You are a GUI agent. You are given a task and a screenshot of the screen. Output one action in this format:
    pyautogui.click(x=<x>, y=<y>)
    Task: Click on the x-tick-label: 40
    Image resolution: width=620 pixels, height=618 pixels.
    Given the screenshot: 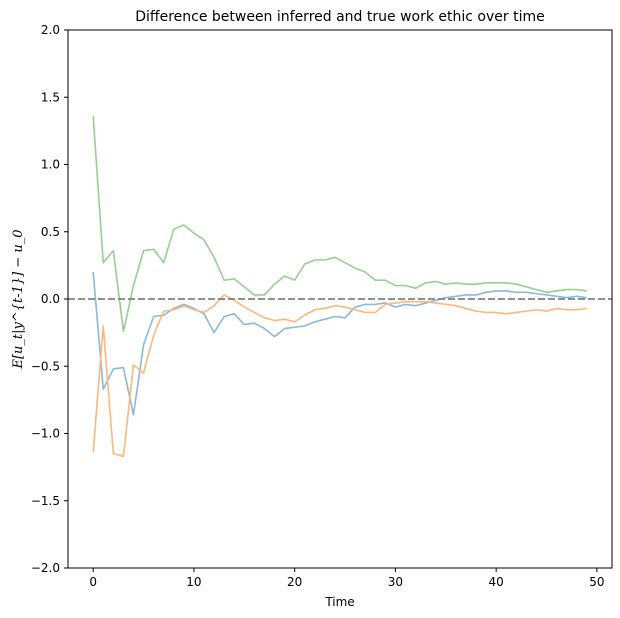 What is the action you would take?
    pyautogui.click(x=496, y=582)
    